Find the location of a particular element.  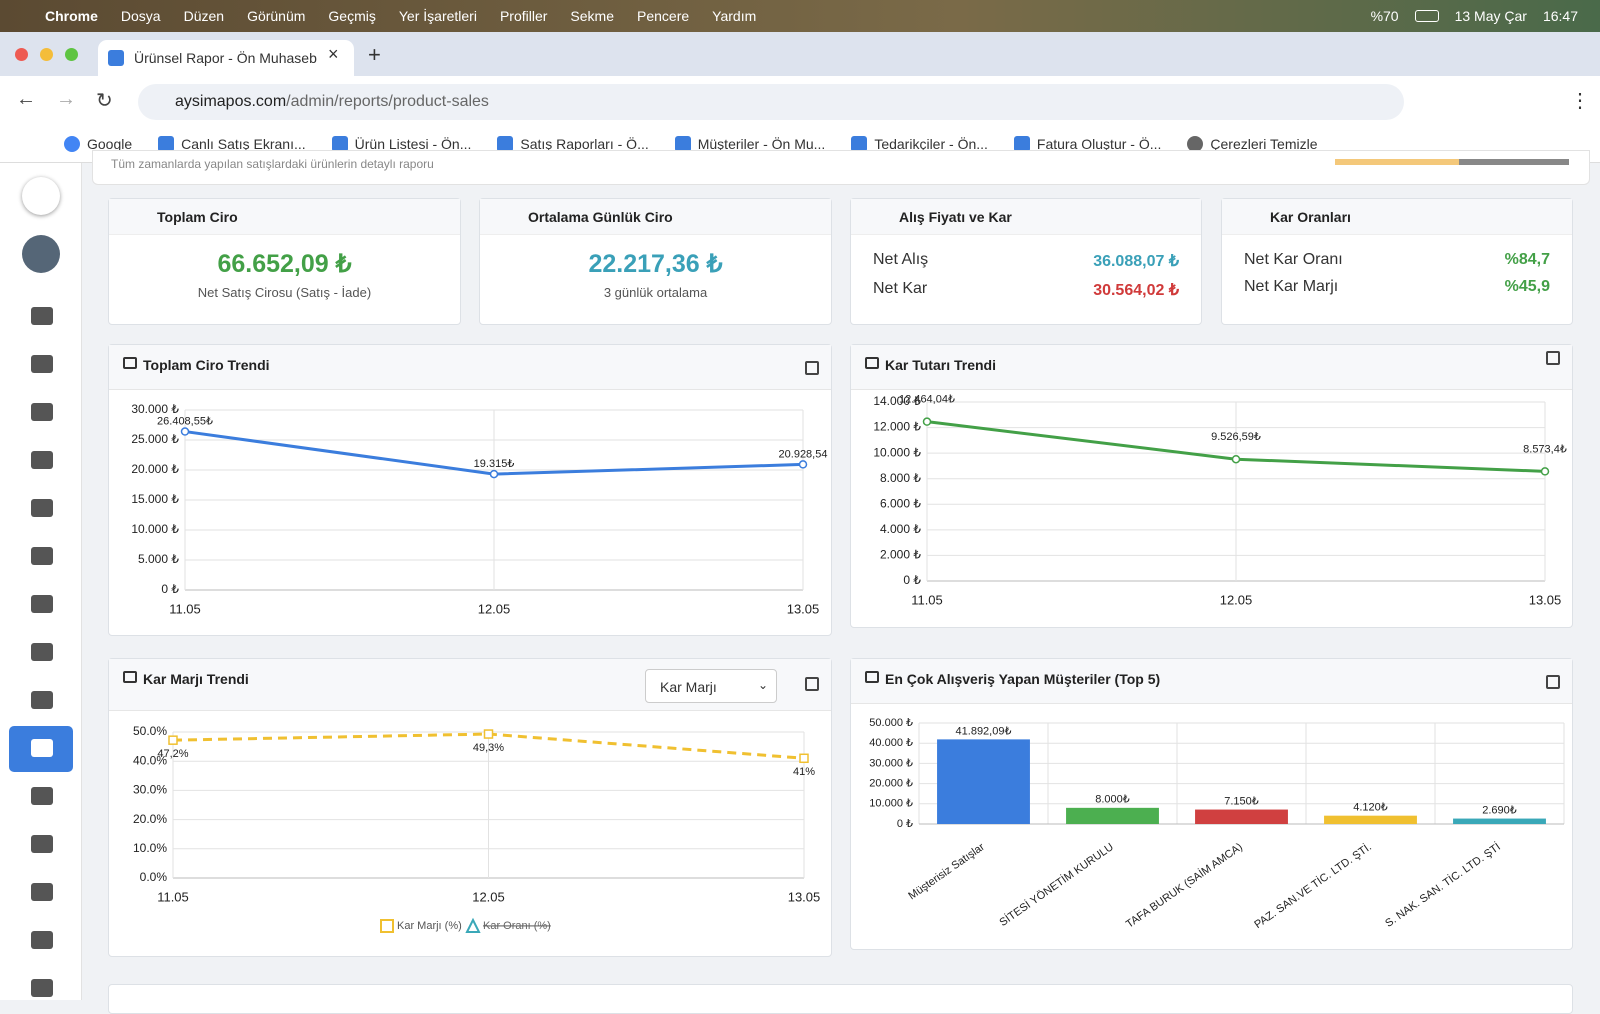

menu-item: Yardım is located at coordinates (734, 16).